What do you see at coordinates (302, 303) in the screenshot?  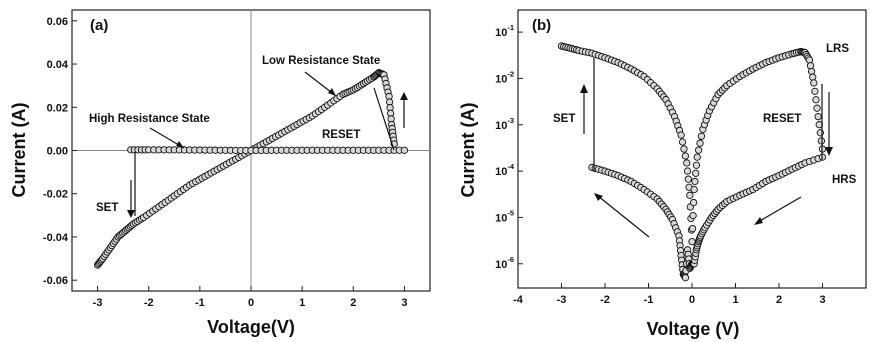 I see `panel-a-x-tick-label: 1` at bounding box center [302, 303].